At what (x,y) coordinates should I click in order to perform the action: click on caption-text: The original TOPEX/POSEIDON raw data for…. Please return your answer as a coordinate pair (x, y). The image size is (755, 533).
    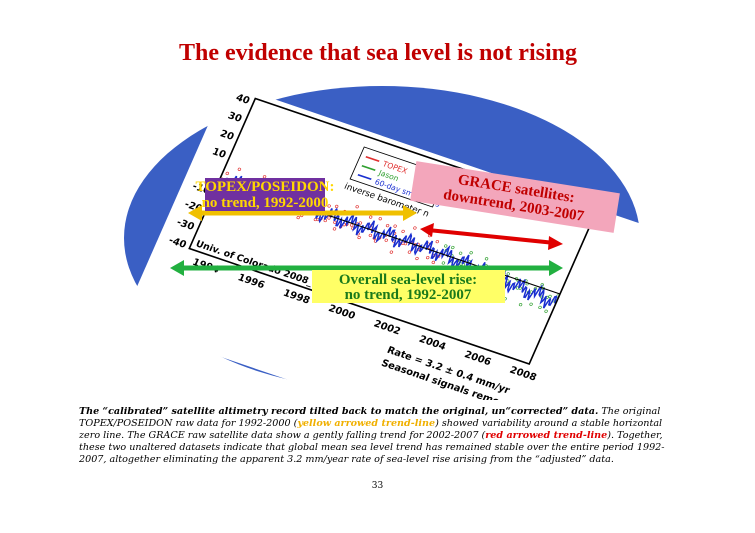
    Looking at the image, I should click on (370, 417).